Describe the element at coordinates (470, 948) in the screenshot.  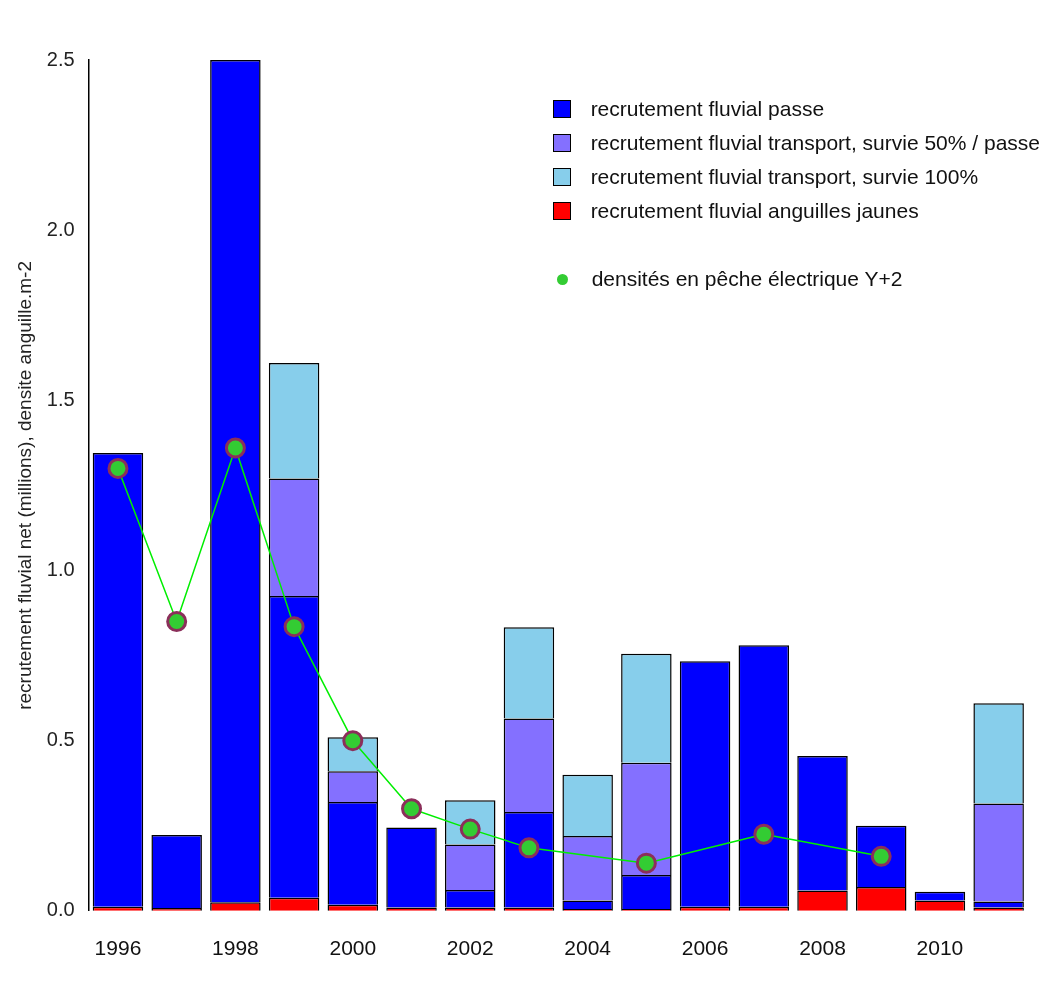
I see `x-tick-label: 2002` at that location.